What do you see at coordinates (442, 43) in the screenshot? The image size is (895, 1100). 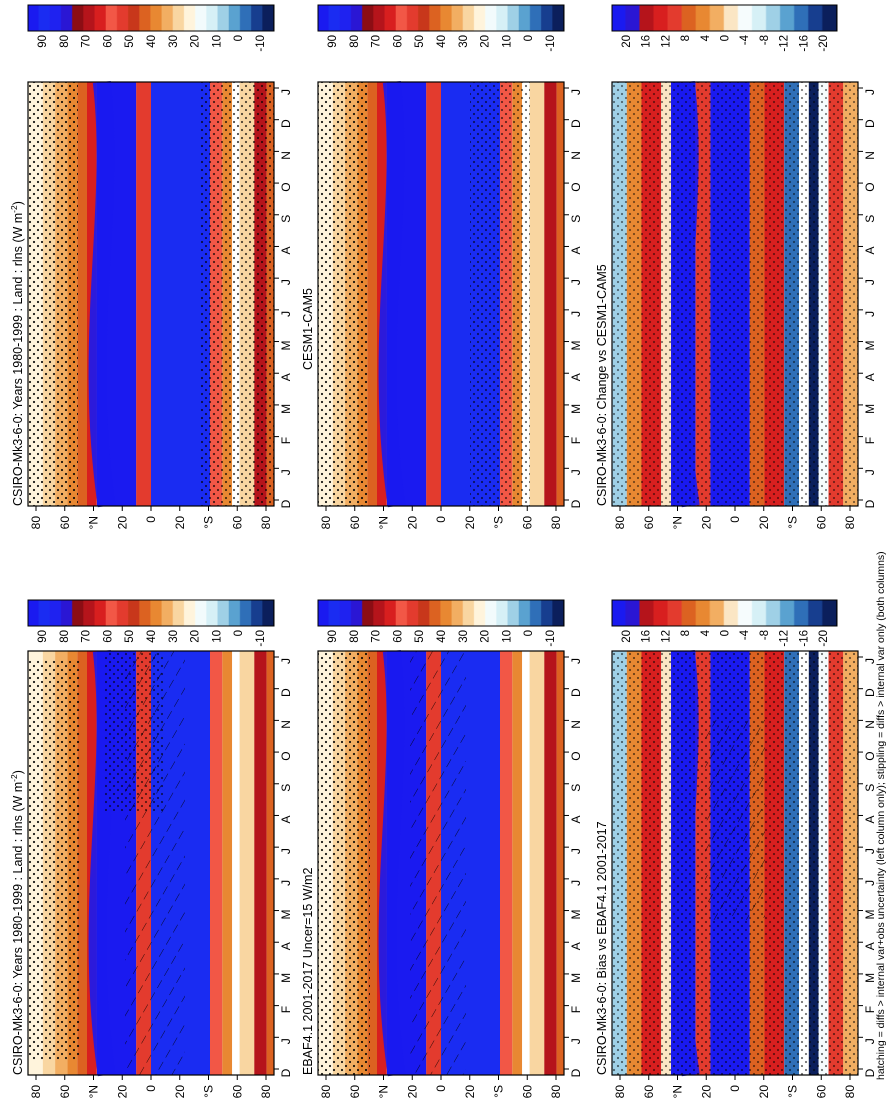 I see `colorbar-ref-ticks: 90 80 70 60 50 40 30 20 10 0 -10` at bounding box center [442, 43].